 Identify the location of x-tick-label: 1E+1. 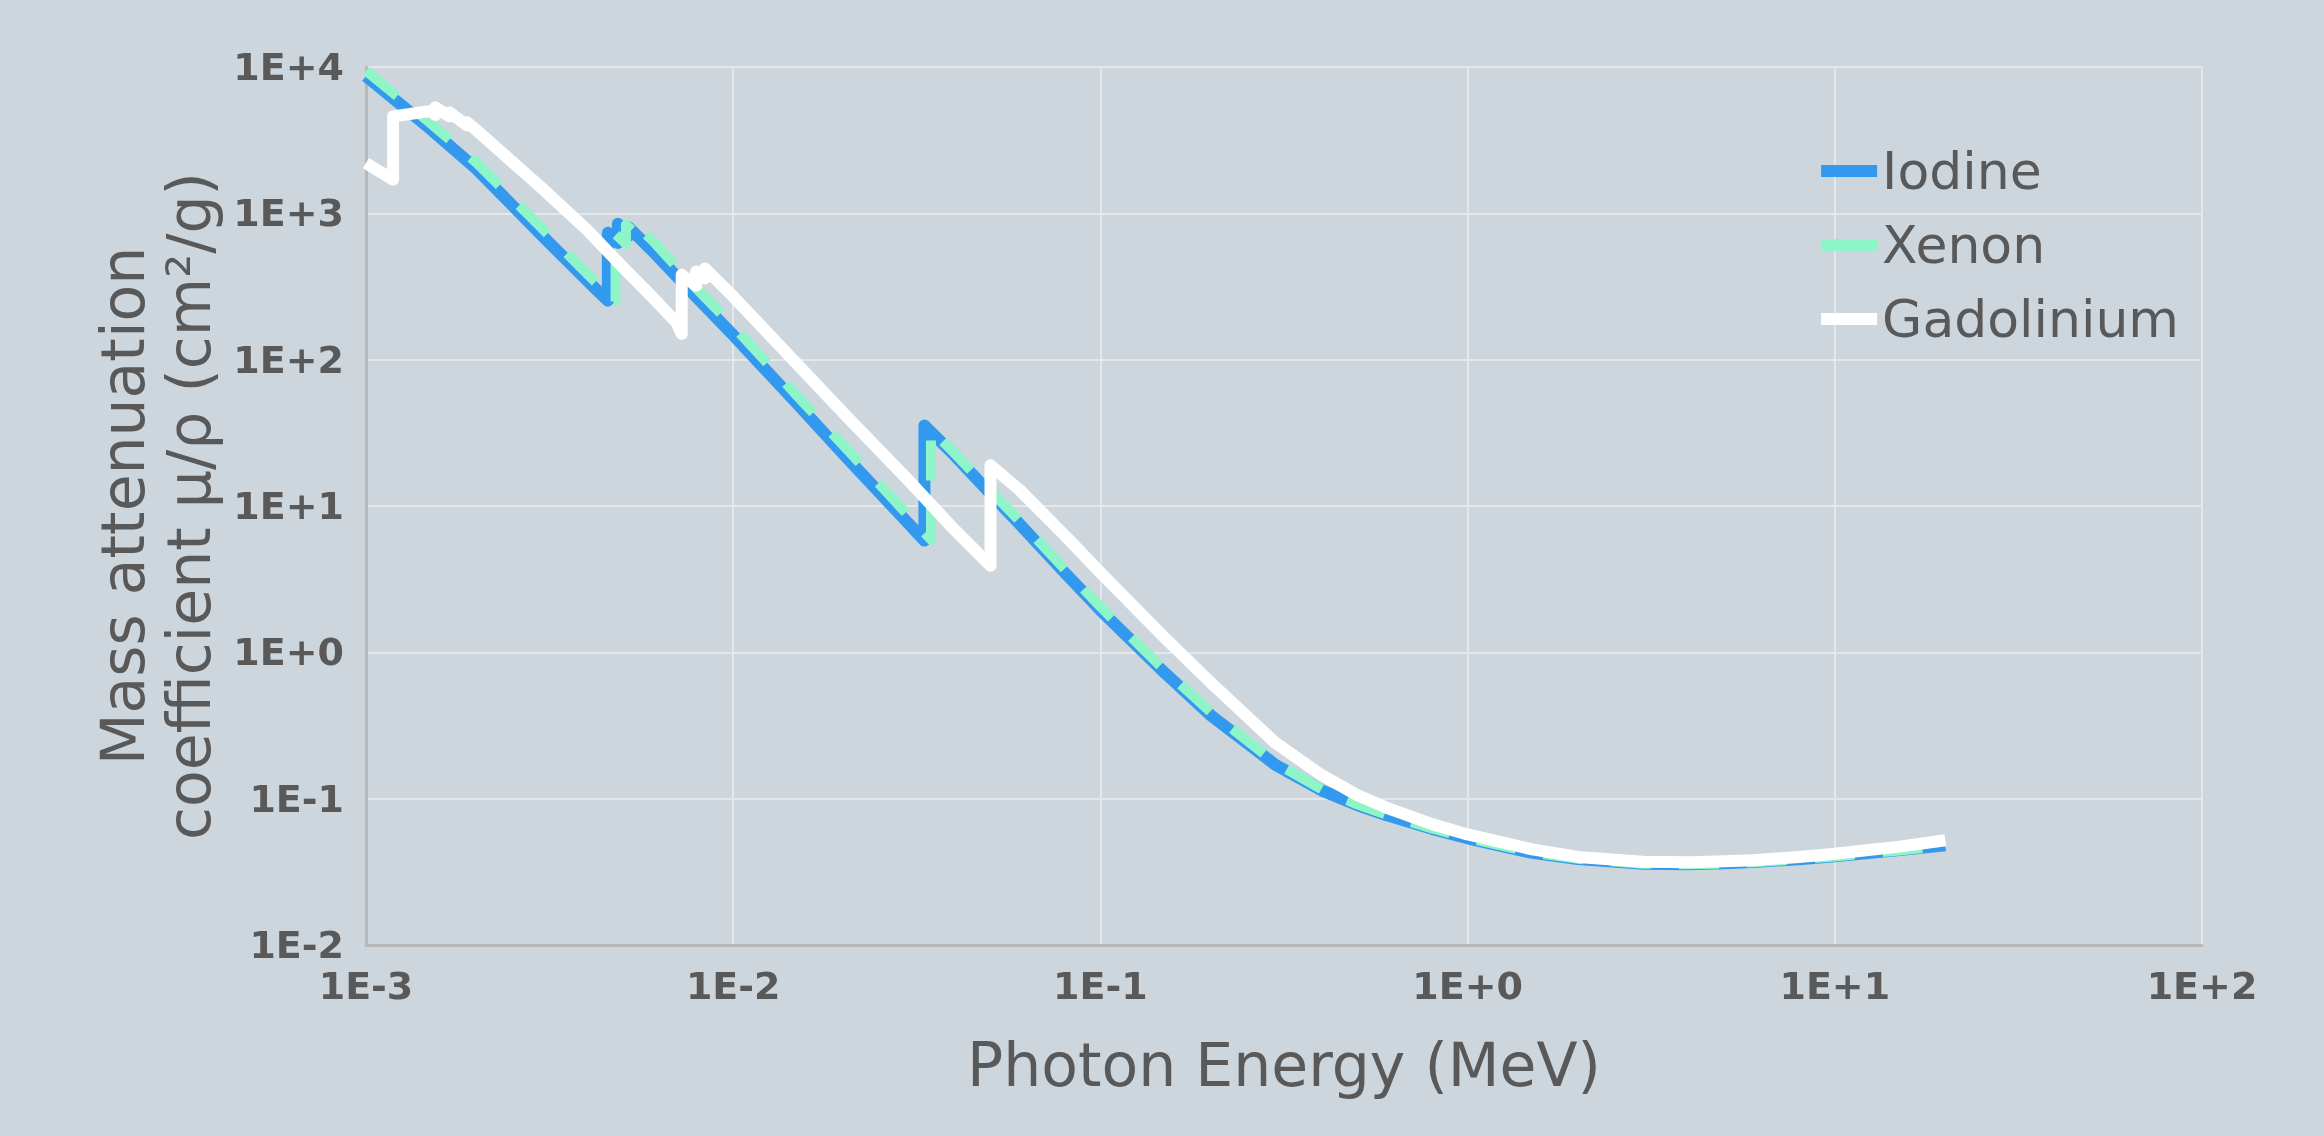
(1835, 986).